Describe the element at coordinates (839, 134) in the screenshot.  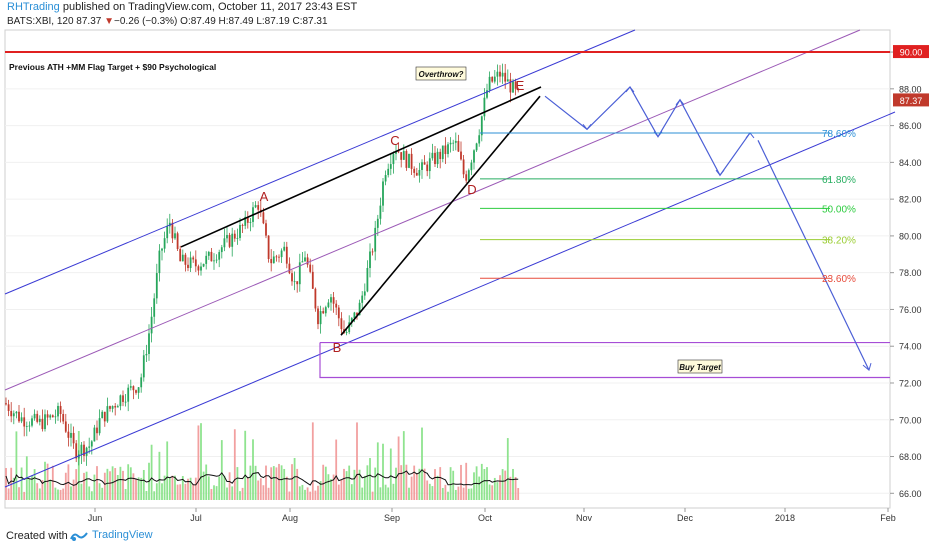
I see `fib-label: 78.60%` at that location.